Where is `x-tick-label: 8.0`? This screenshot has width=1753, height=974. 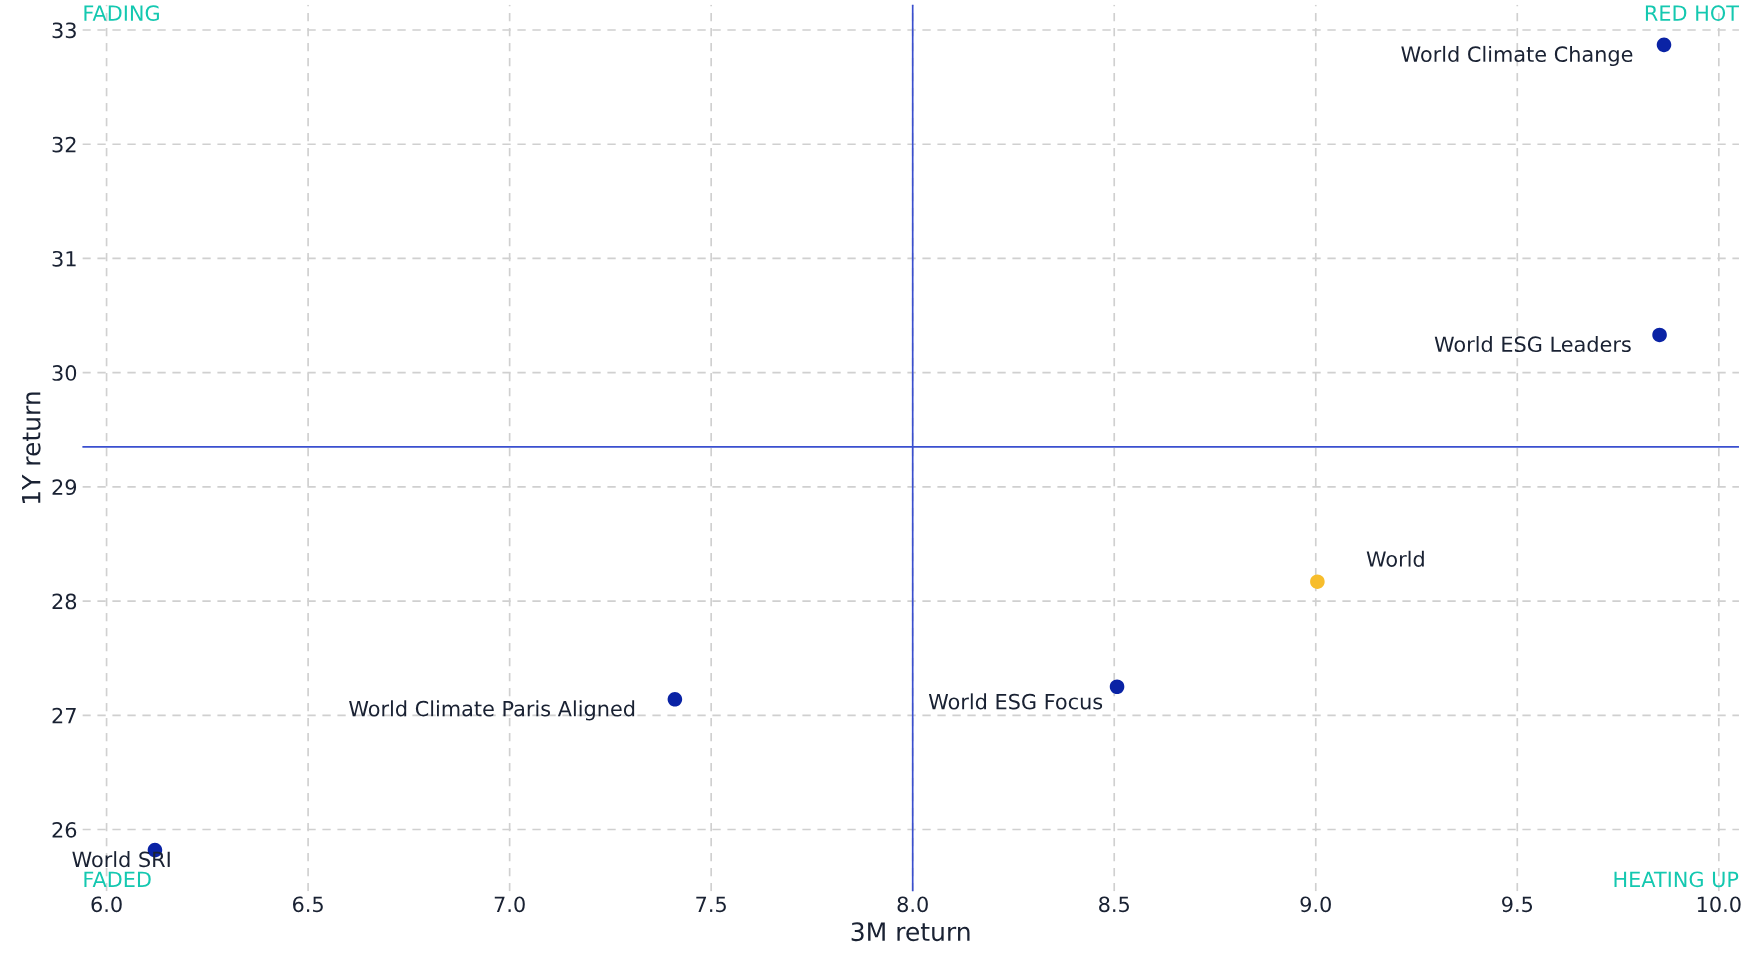 x-tick-label: 8.0 is located at coordinates (912, 904).